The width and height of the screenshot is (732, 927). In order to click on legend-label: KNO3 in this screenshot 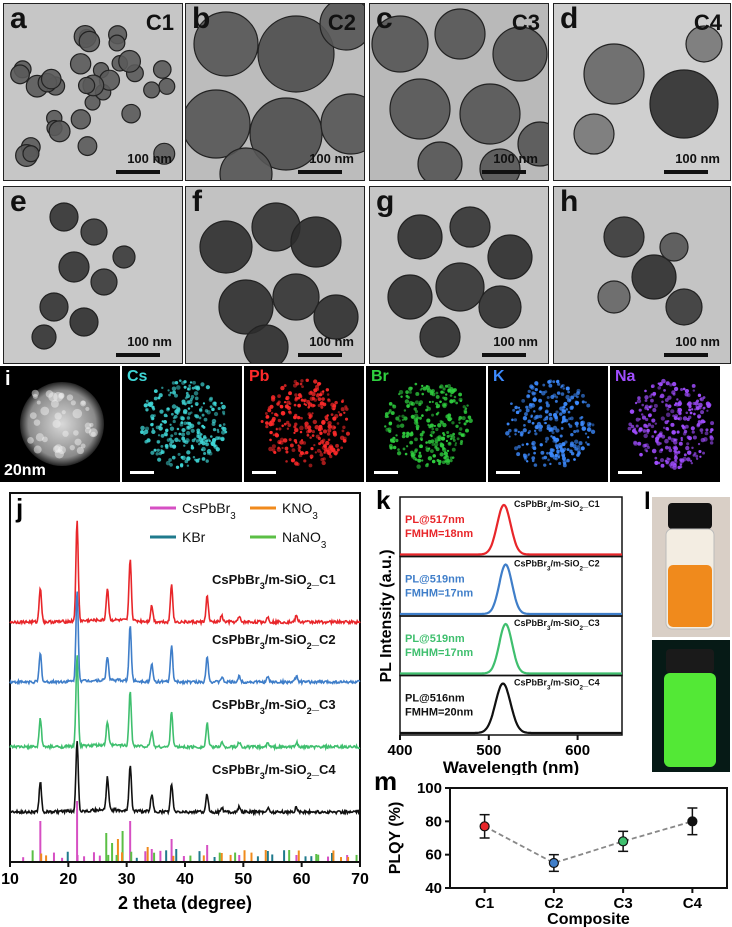, I will do `click(300, 511)`.